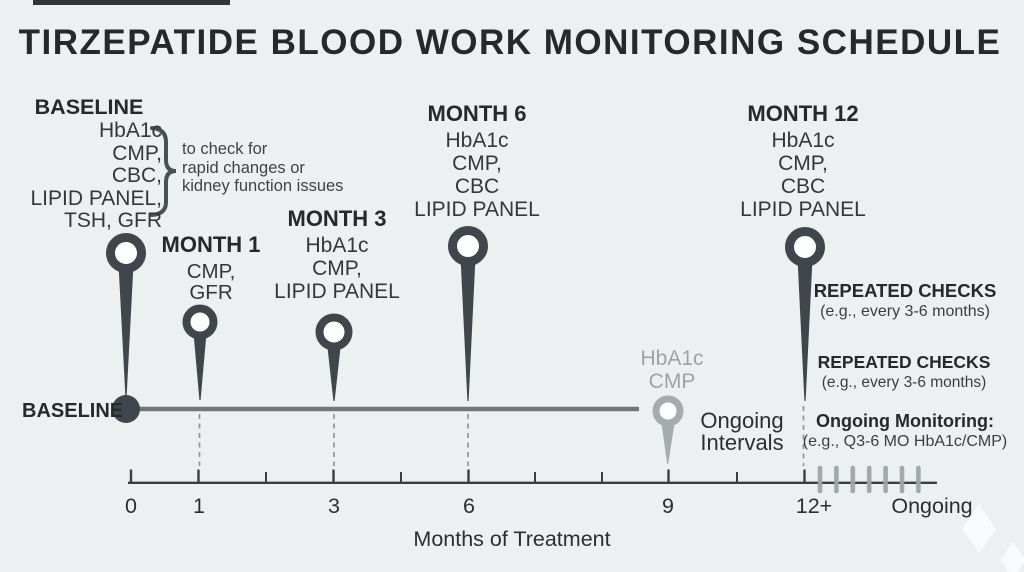 The image size is (1024, 572). What do you see at coordinates (334, 357) in the screenshot?
I see `month-3-pin-icon` at bounding box center [334, 357].